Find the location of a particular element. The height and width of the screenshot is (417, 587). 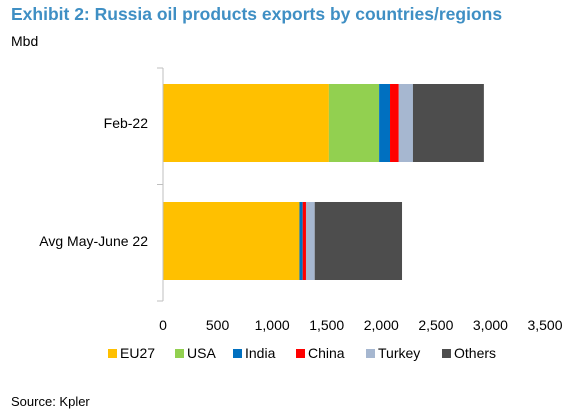

unit-label: Mbd is located at coordinates (25, 41).